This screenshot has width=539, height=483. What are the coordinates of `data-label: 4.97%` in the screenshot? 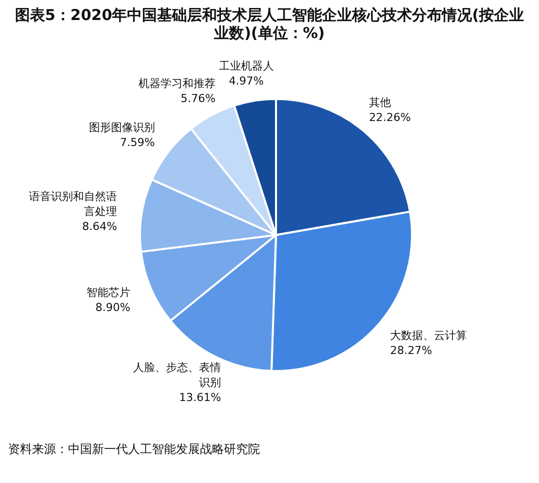 It's located at (246, 81).